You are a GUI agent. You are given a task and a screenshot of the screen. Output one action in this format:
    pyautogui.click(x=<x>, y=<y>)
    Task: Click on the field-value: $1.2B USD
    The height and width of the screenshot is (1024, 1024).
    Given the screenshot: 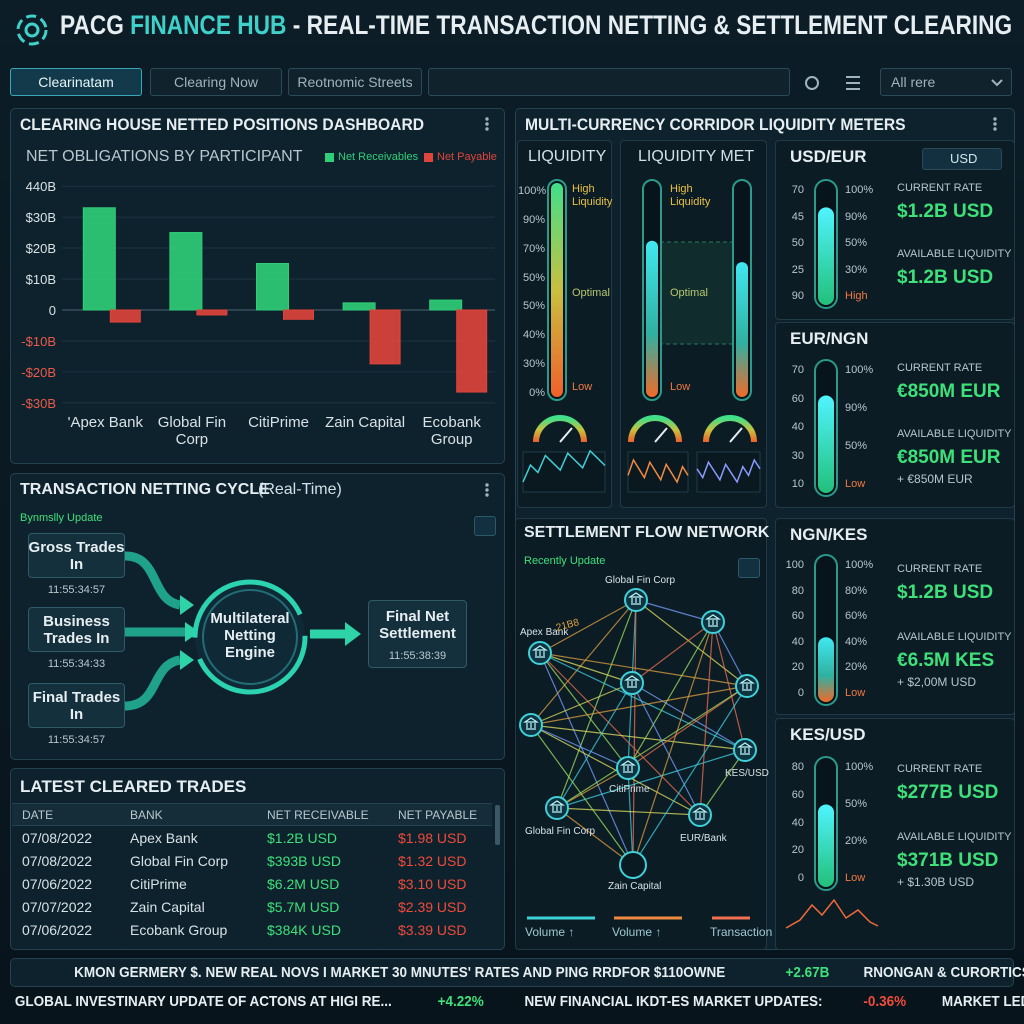 What is the action you would take?
    pyautogui.click(x=945, y=592)
    